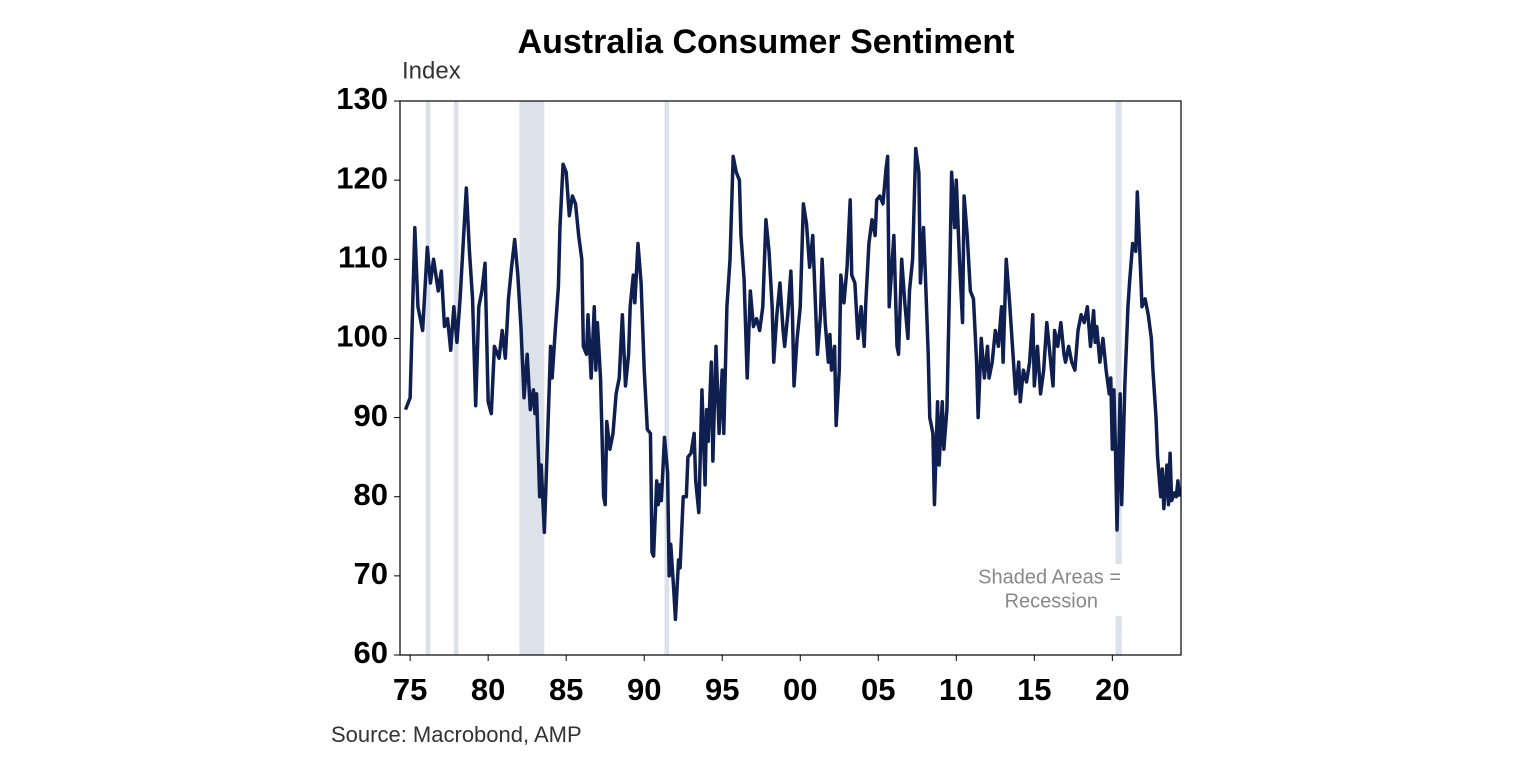 The height and width of the screenshot is (775, 1536). I want to click on annotation: Recession, so click(1051, 601).